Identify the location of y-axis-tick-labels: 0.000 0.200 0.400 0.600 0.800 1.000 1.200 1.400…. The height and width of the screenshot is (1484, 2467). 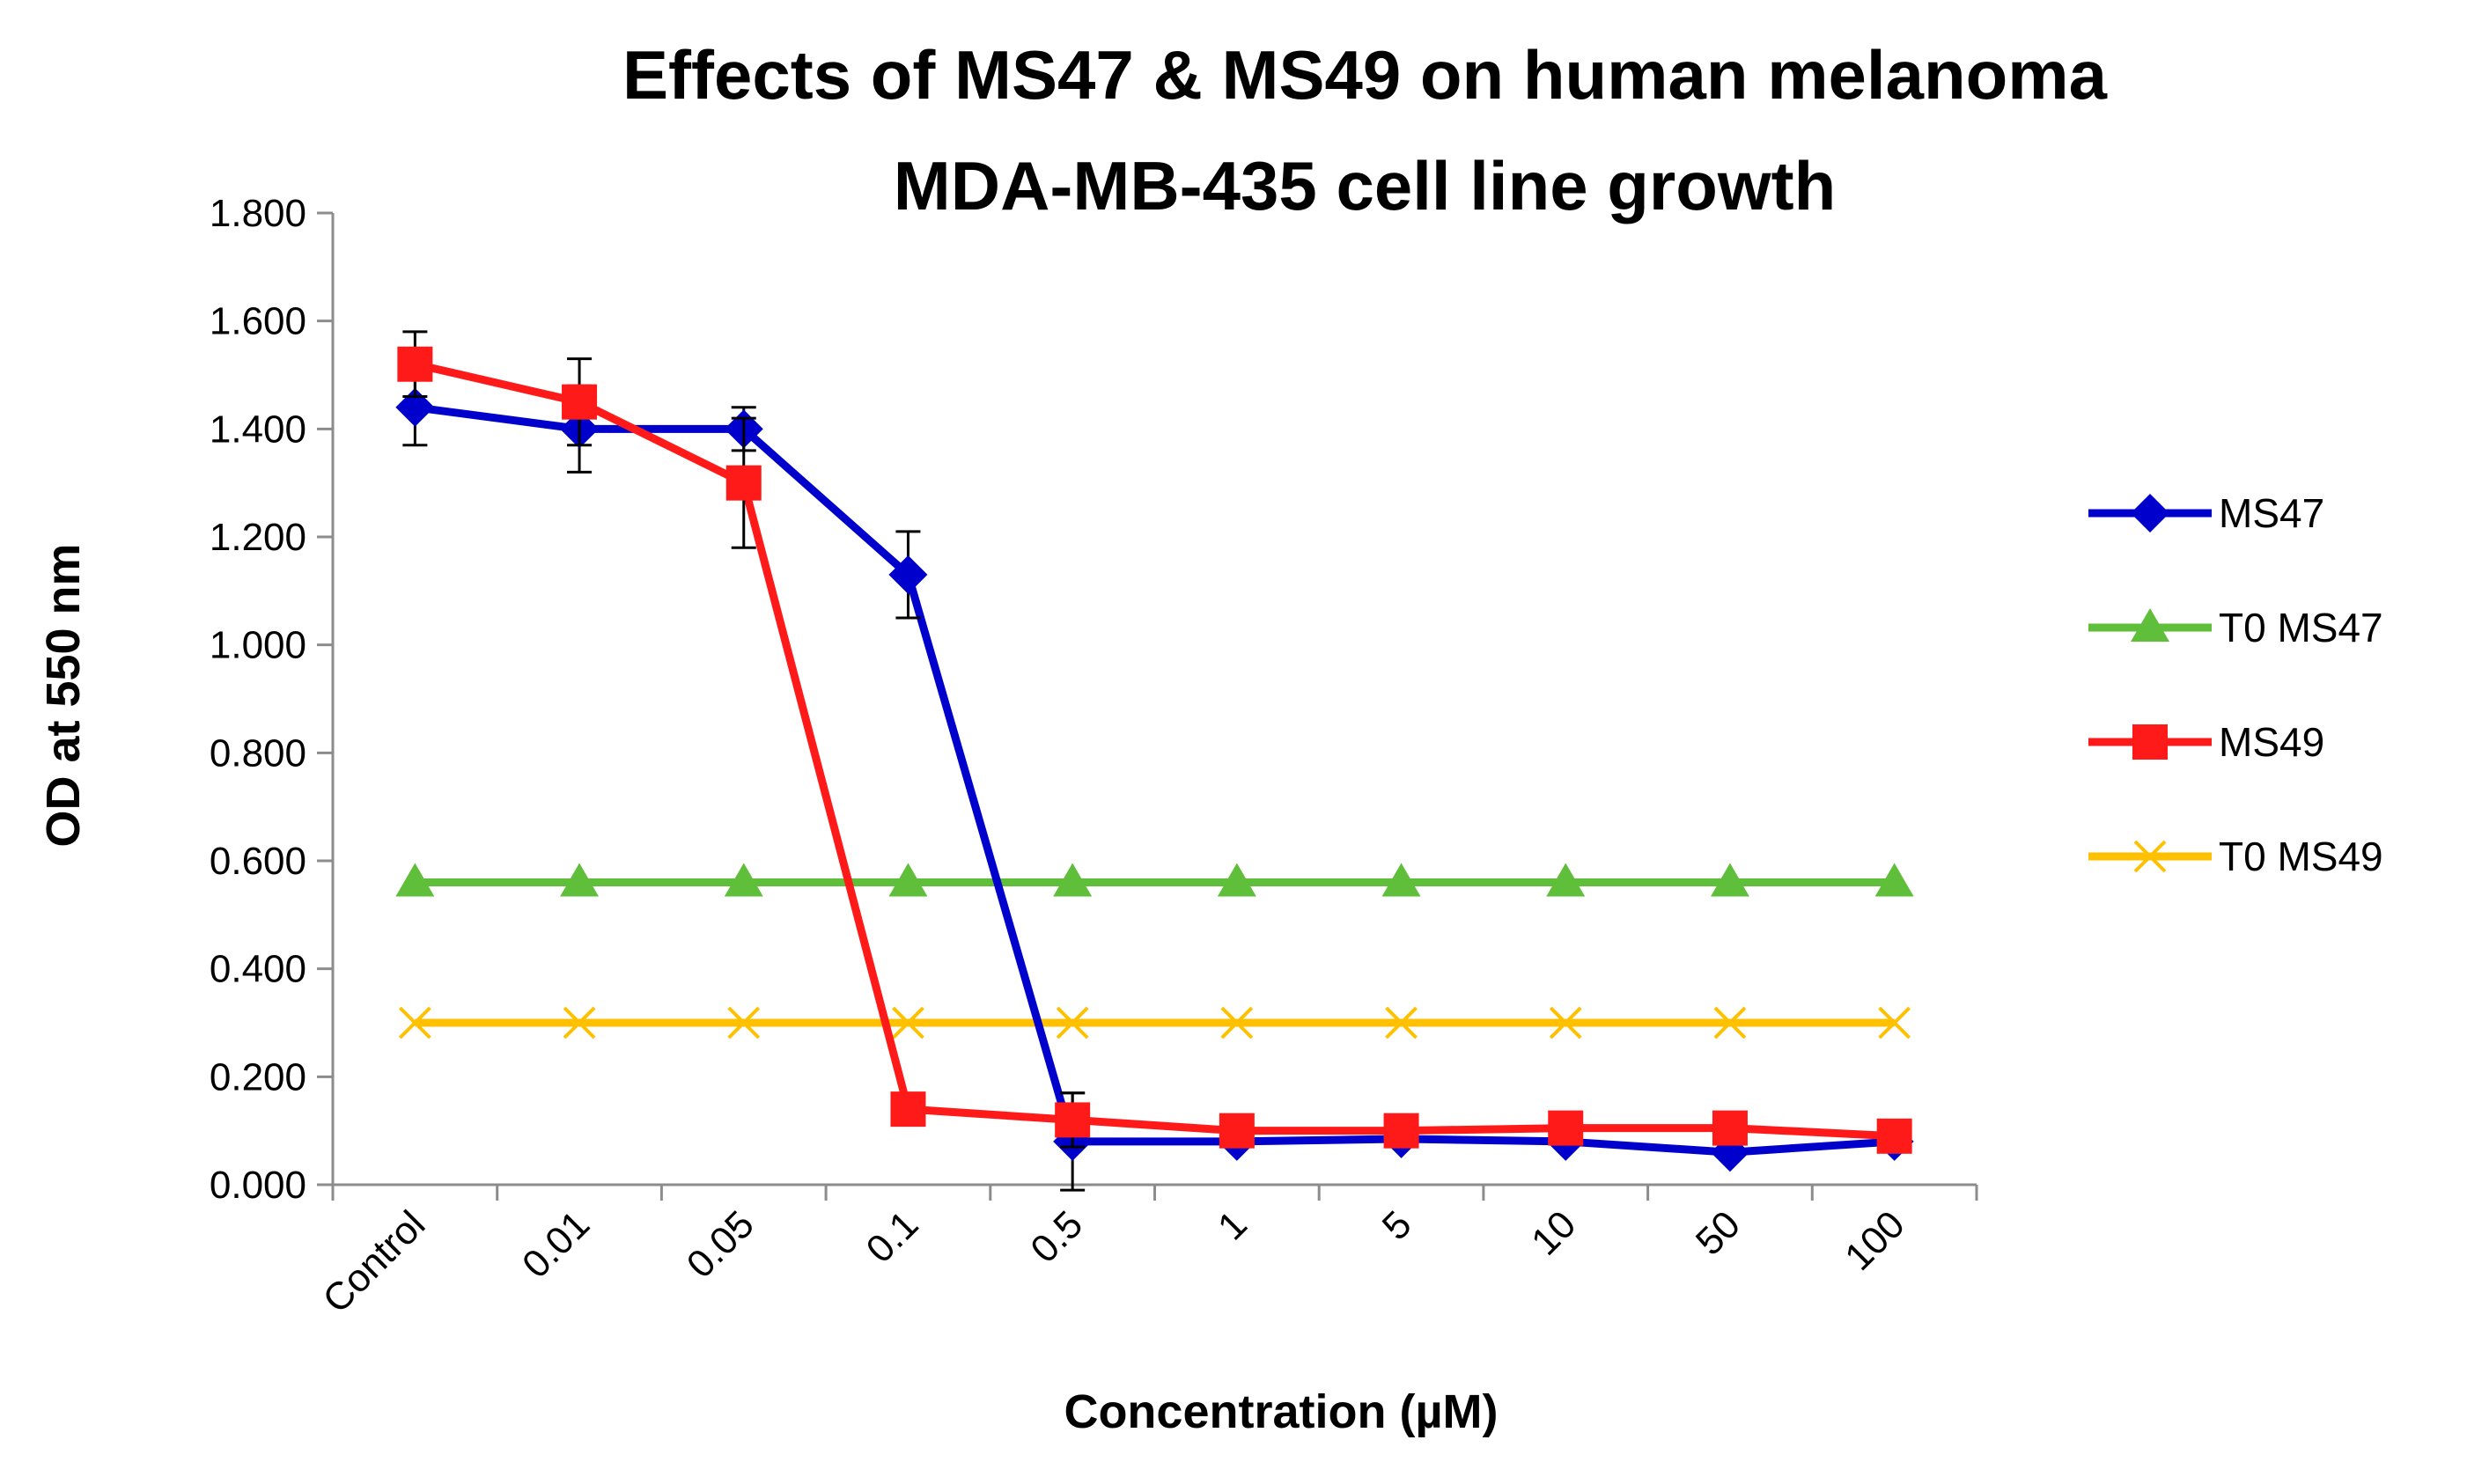
(258, 699).